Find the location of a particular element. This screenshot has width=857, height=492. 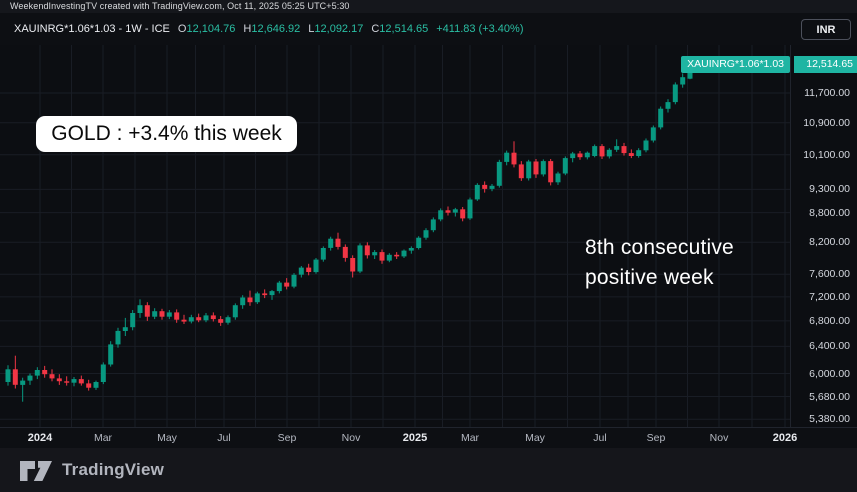

tradingview-brand-text: TradingView is located at coordinates (113, 469).